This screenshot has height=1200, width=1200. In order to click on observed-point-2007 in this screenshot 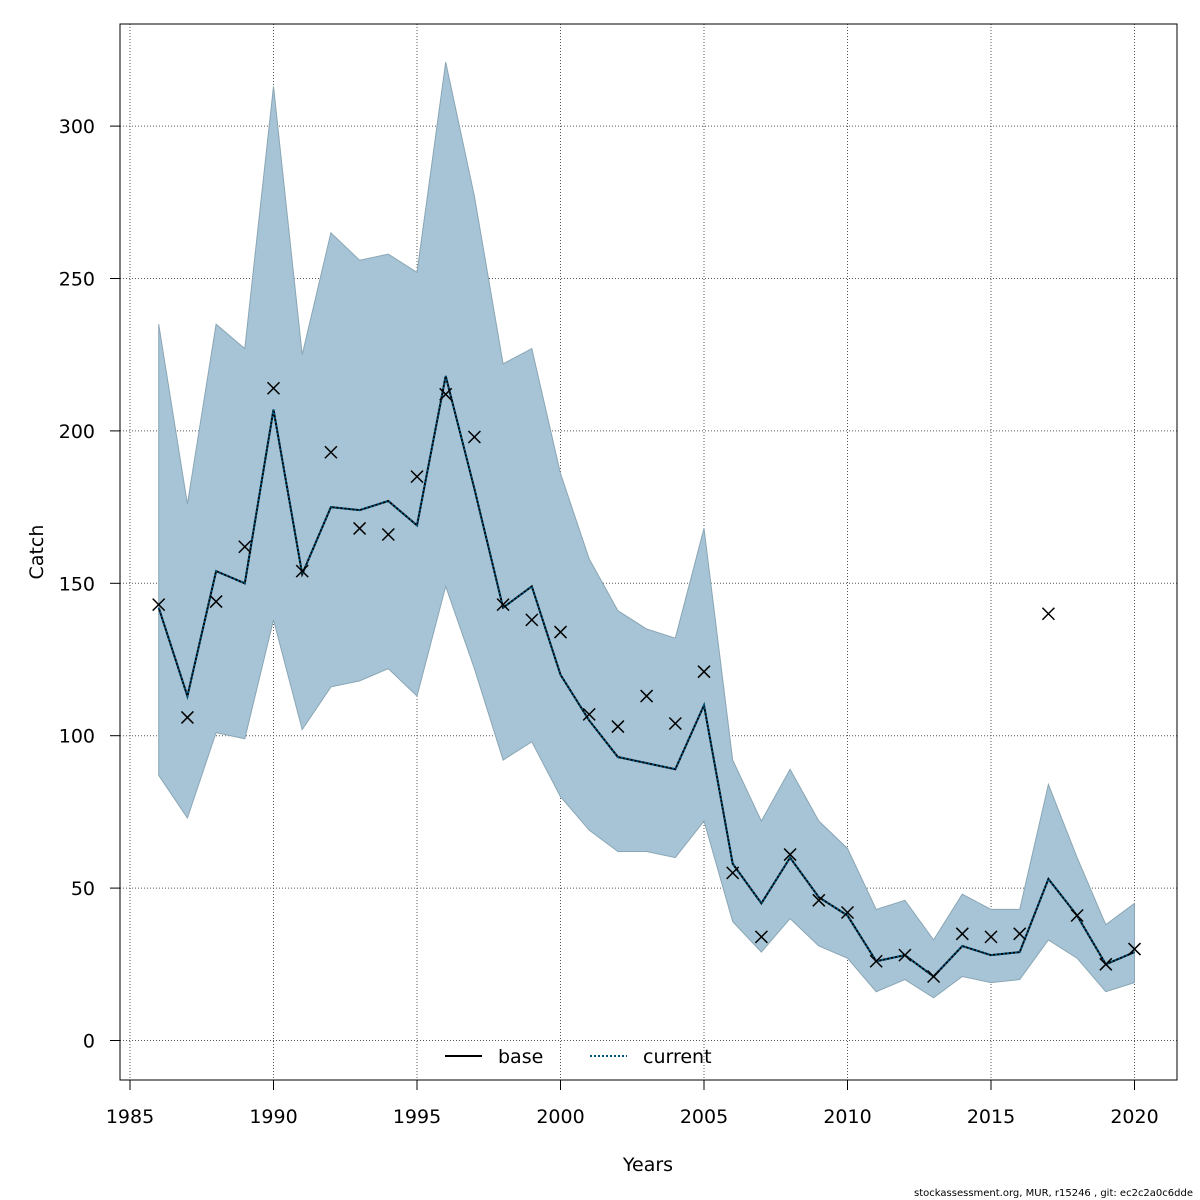, I will do `click(761, 937)`.